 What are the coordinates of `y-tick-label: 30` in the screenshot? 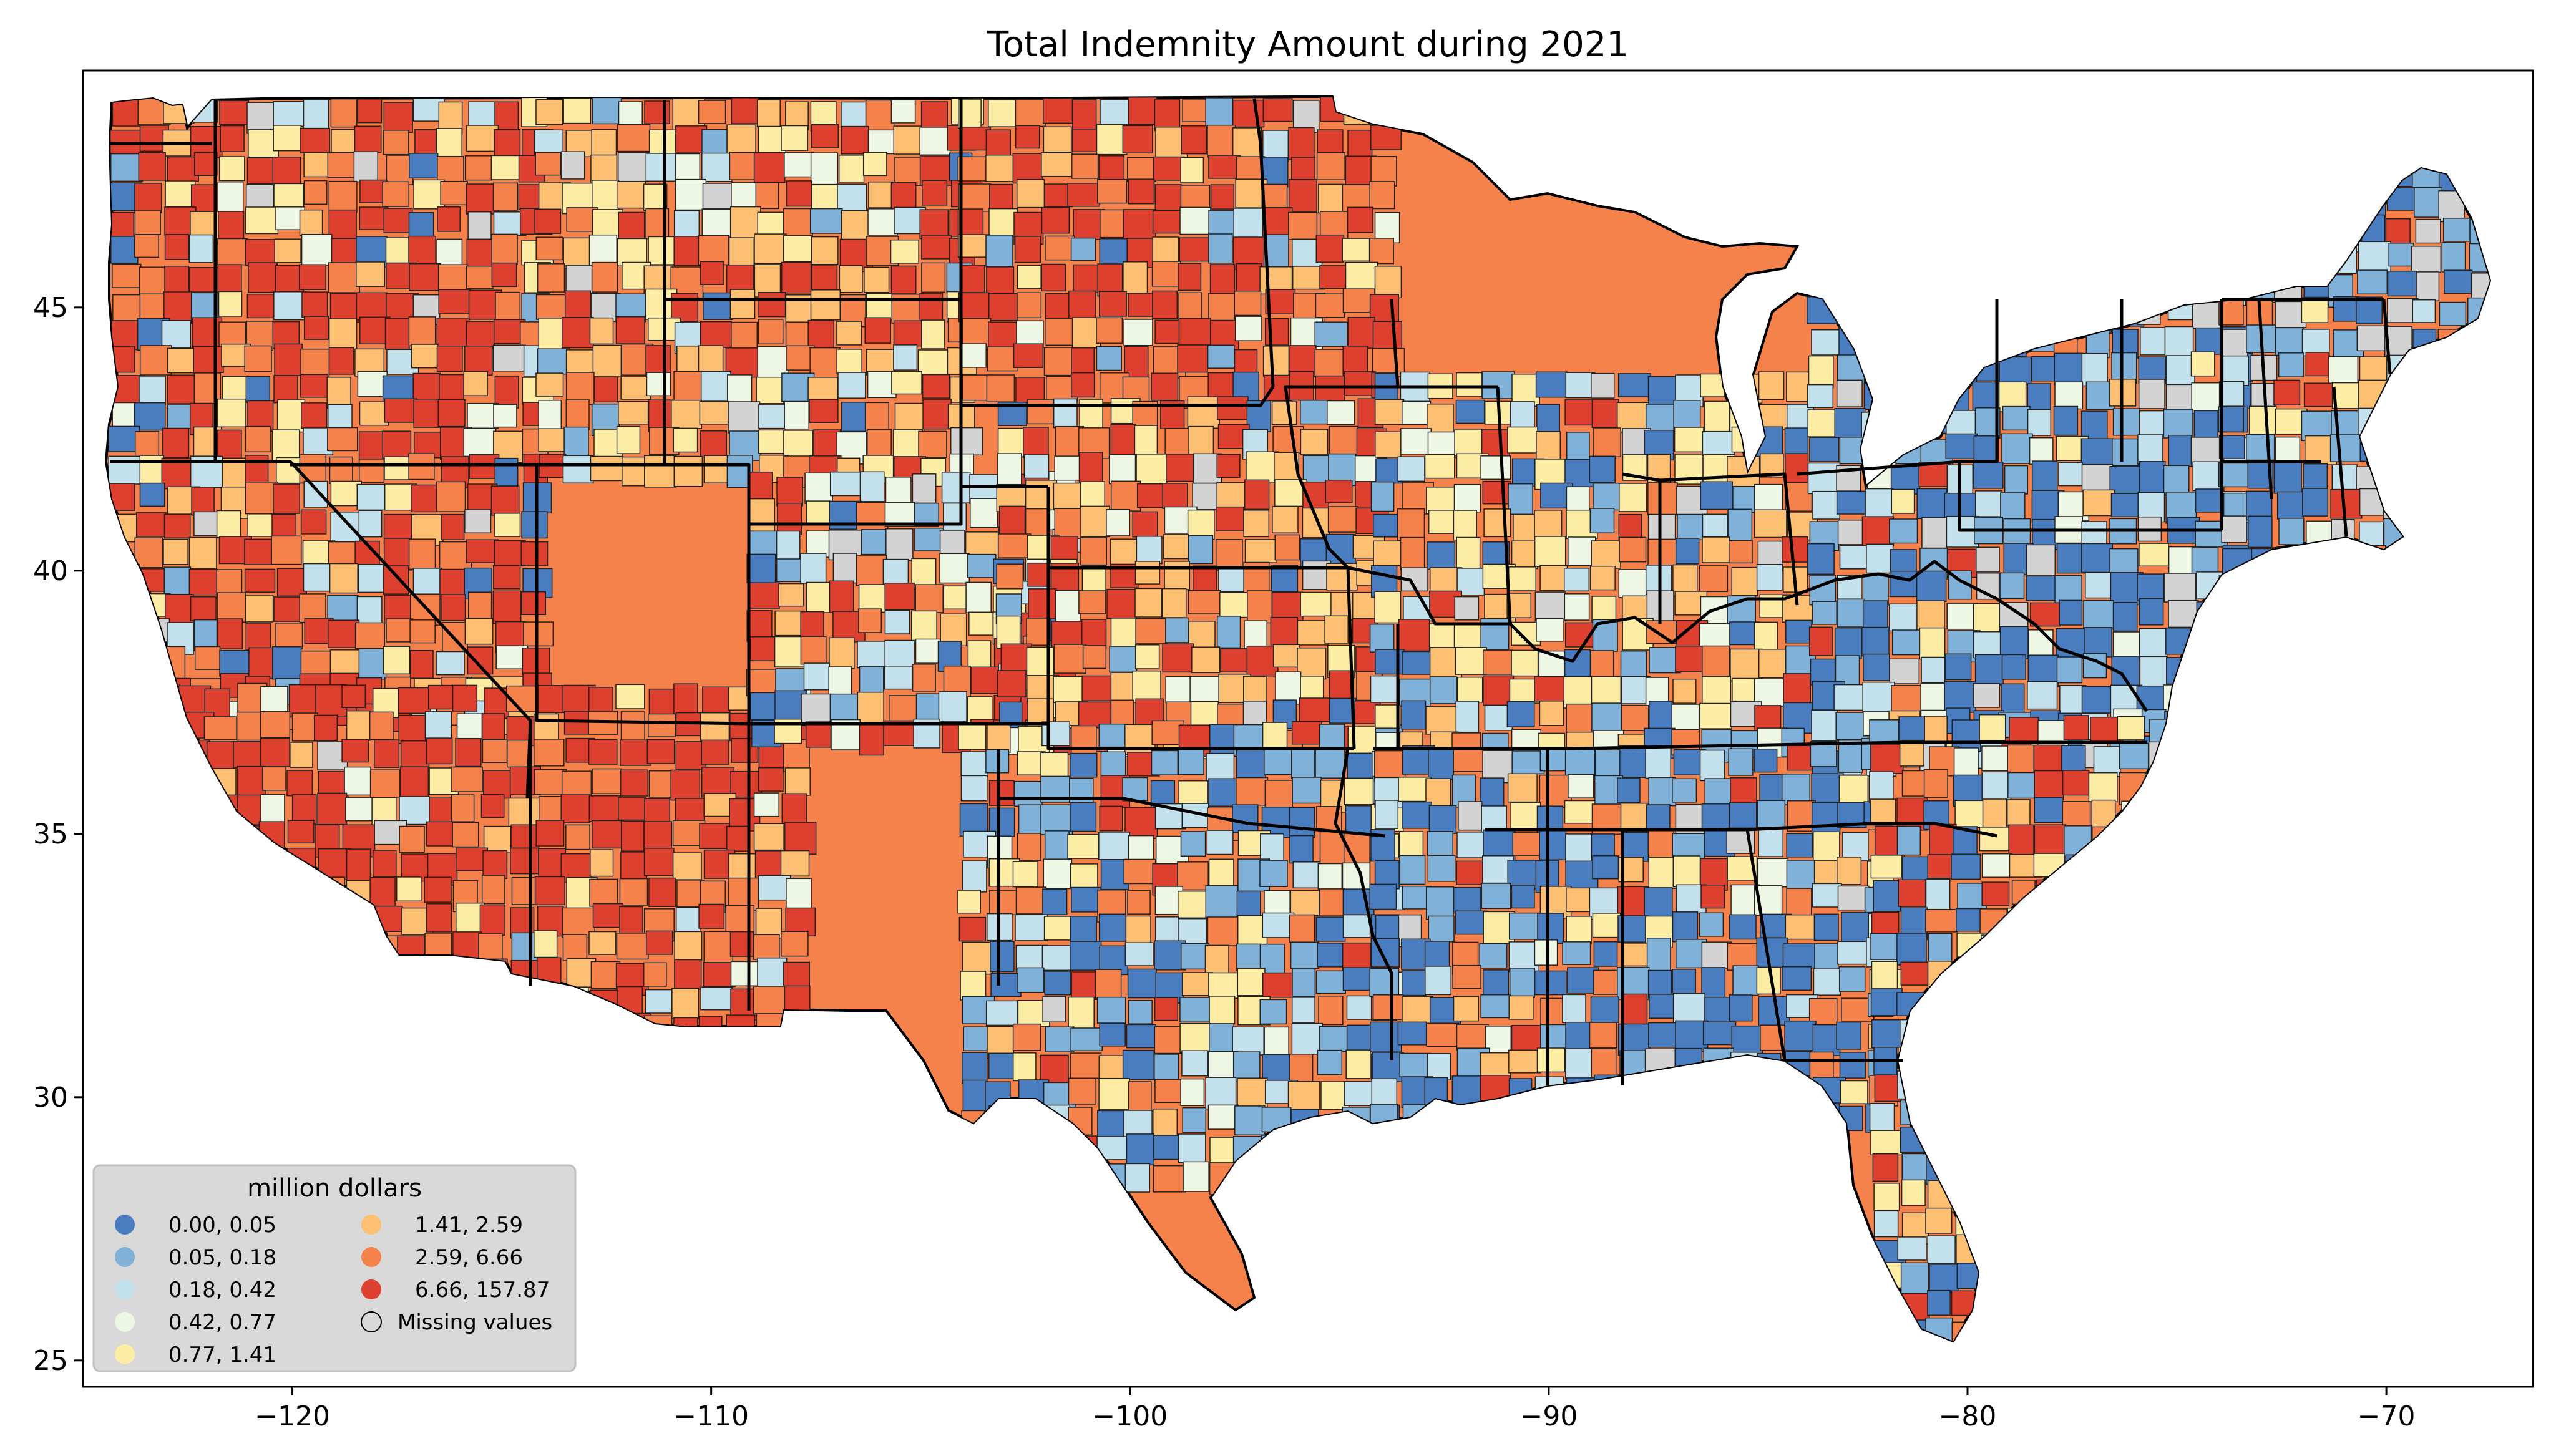 It's located at (50, 1098).